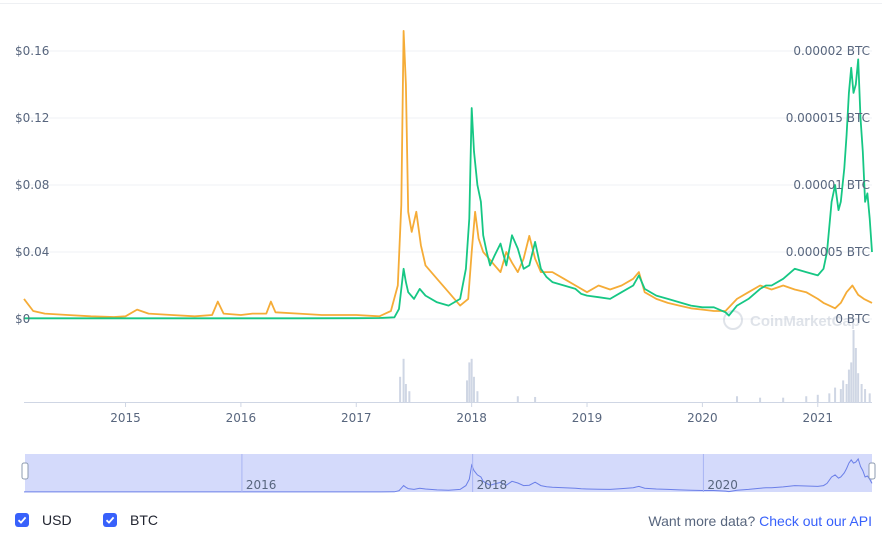  What do you see at coordinates (587, 418) in the screenshot?
I see `x-tick-label: 2019` at bounding box center [587, 418].